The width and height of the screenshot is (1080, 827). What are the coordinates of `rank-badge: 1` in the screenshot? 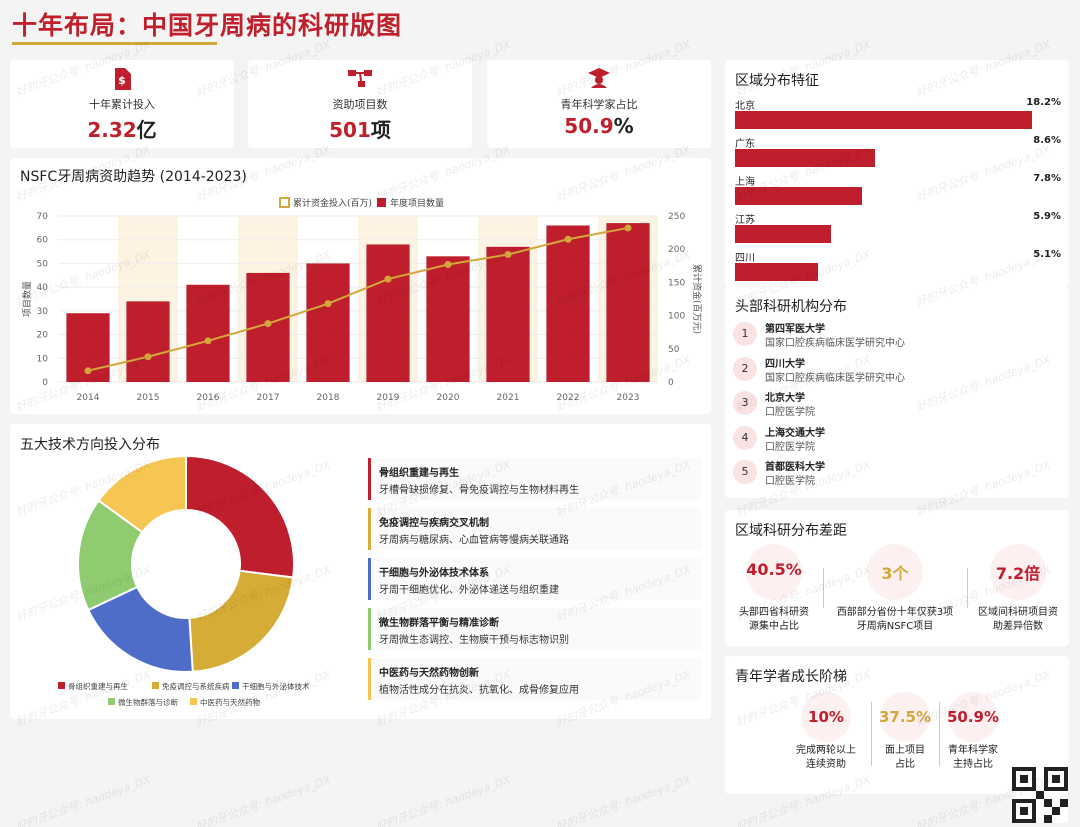 It's located at (745, 334).